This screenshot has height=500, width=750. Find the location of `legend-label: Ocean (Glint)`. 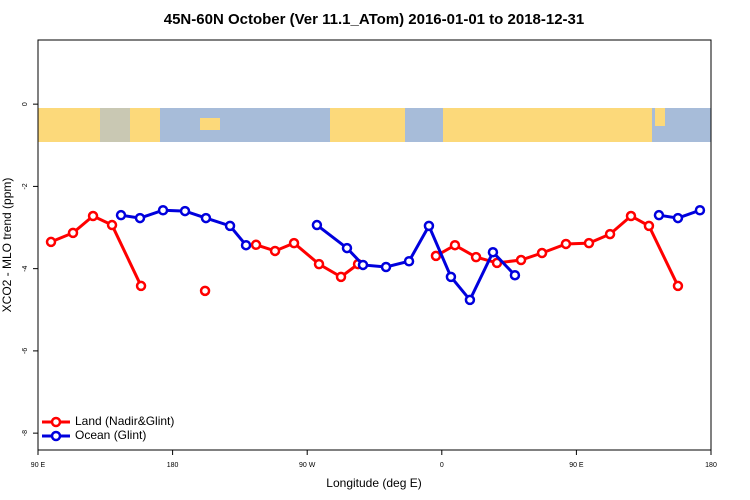

legend-label: Ocean (Glint) is located at coordinates (110, 435).